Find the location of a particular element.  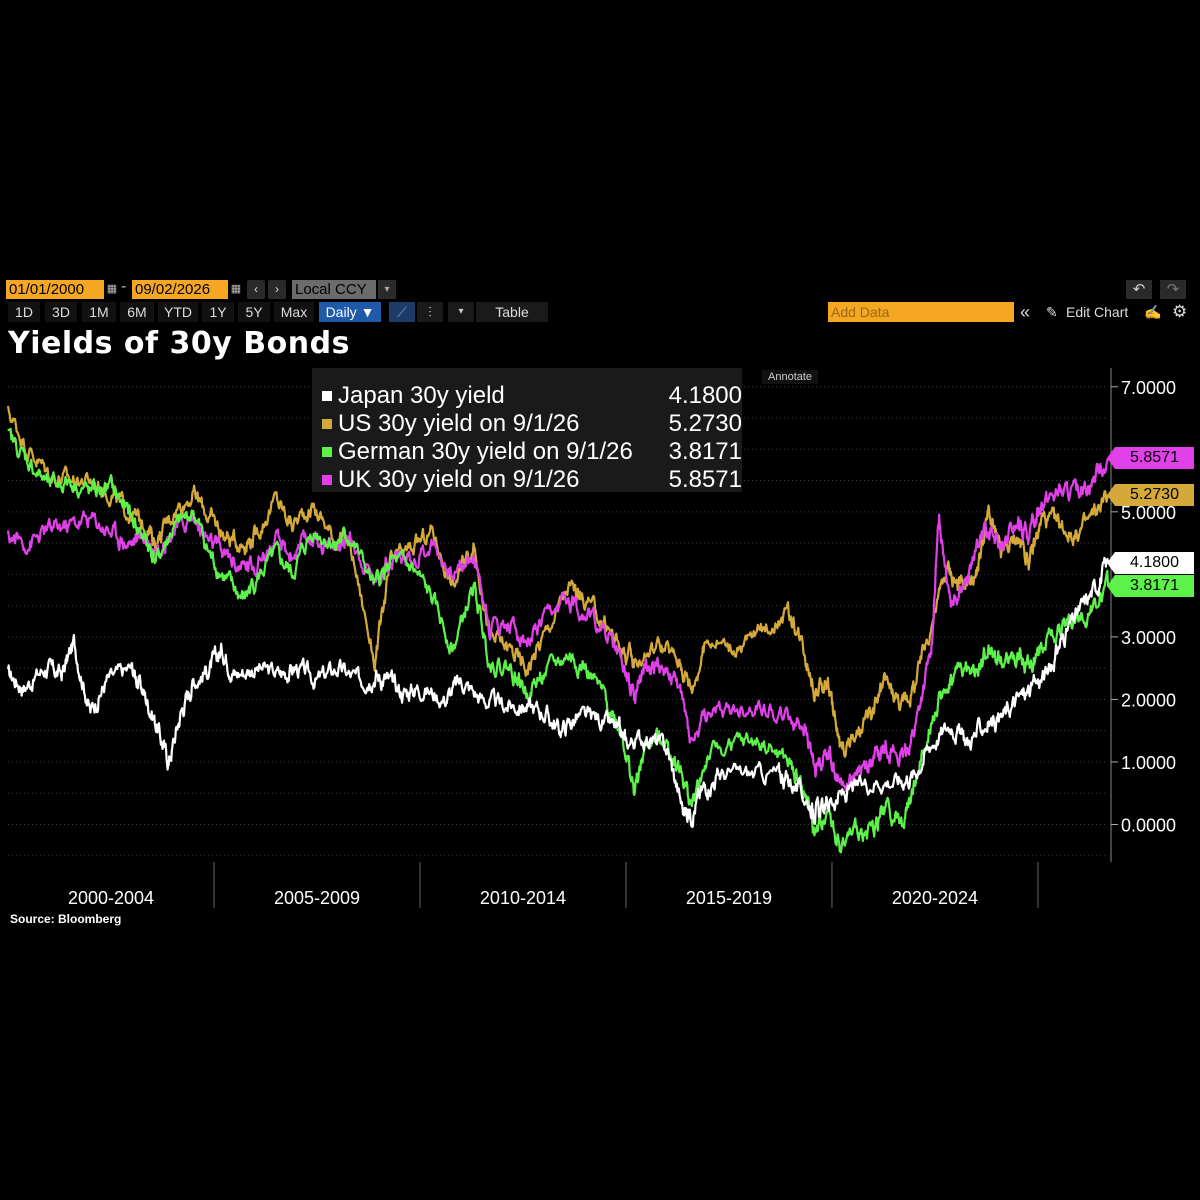

range-button-ytd: YTD is located at coordinates (178, 312).